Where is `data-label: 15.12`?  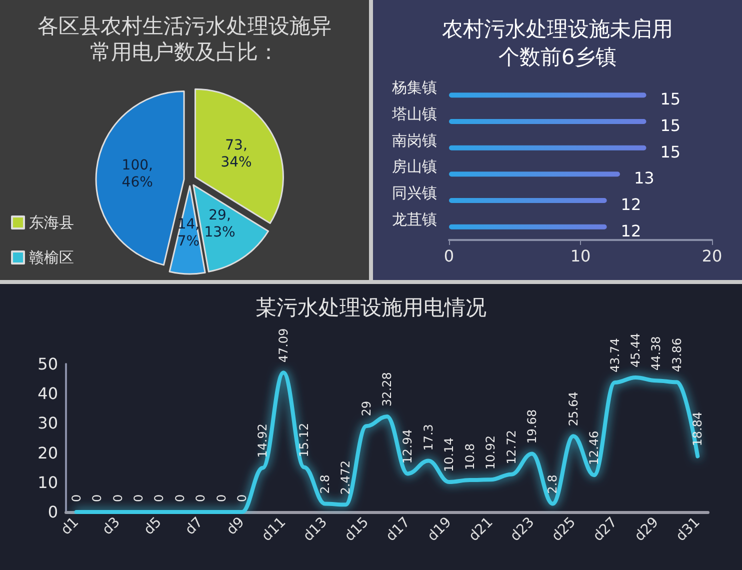 data-label: 15.12 is located at coordinates (304, 440).